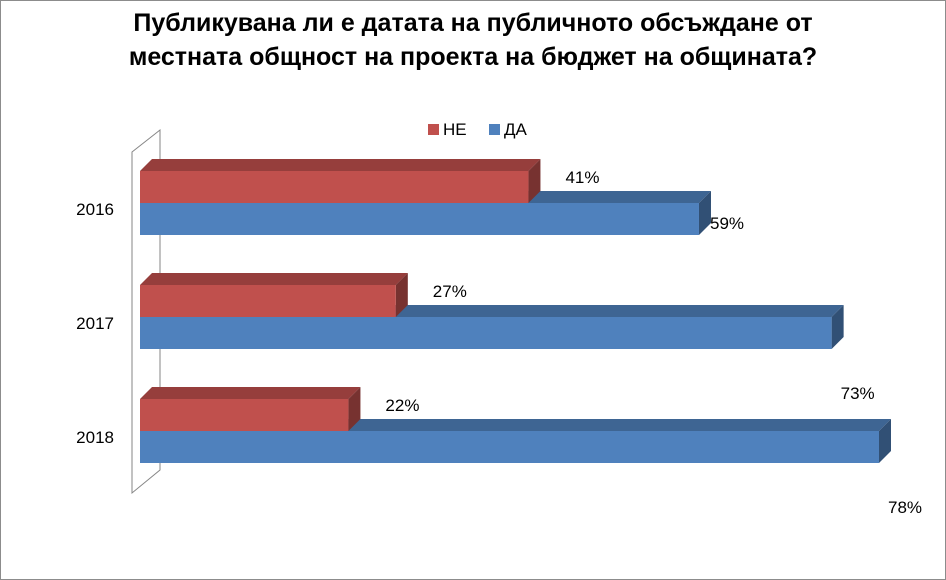 Image resolution: width=946 pixels, height=580 pixels. What do you see at coordinates (274, 295) in the screenshot?
I see `bar-ne-2017` at bounding box center [274, 295].